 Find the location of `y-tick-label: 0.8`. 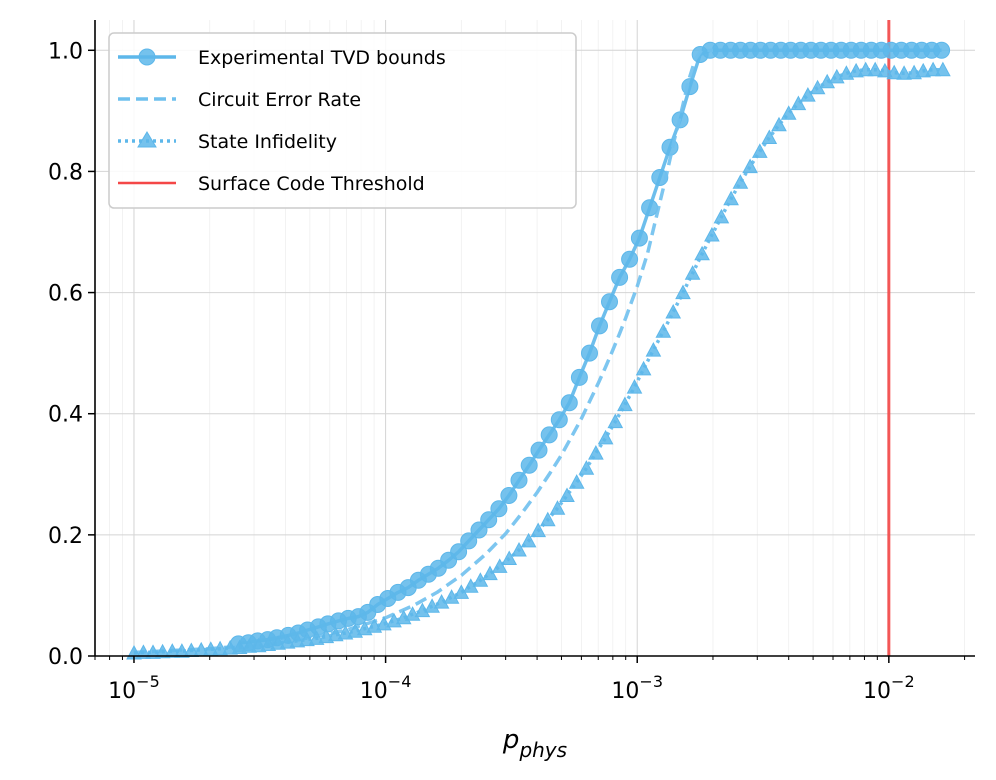

y-tick-label: 0.8 is located at coordinates (65, 172).